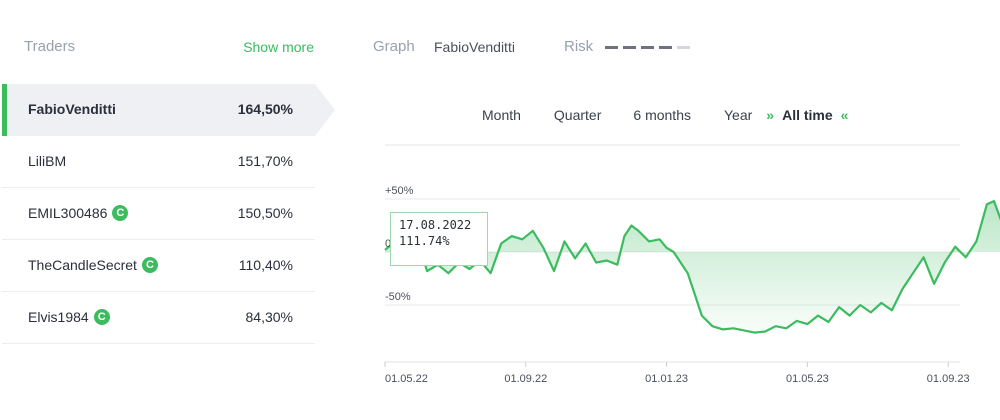  I want to click on trader-name: Elvis1984 C, so click(69, 317).